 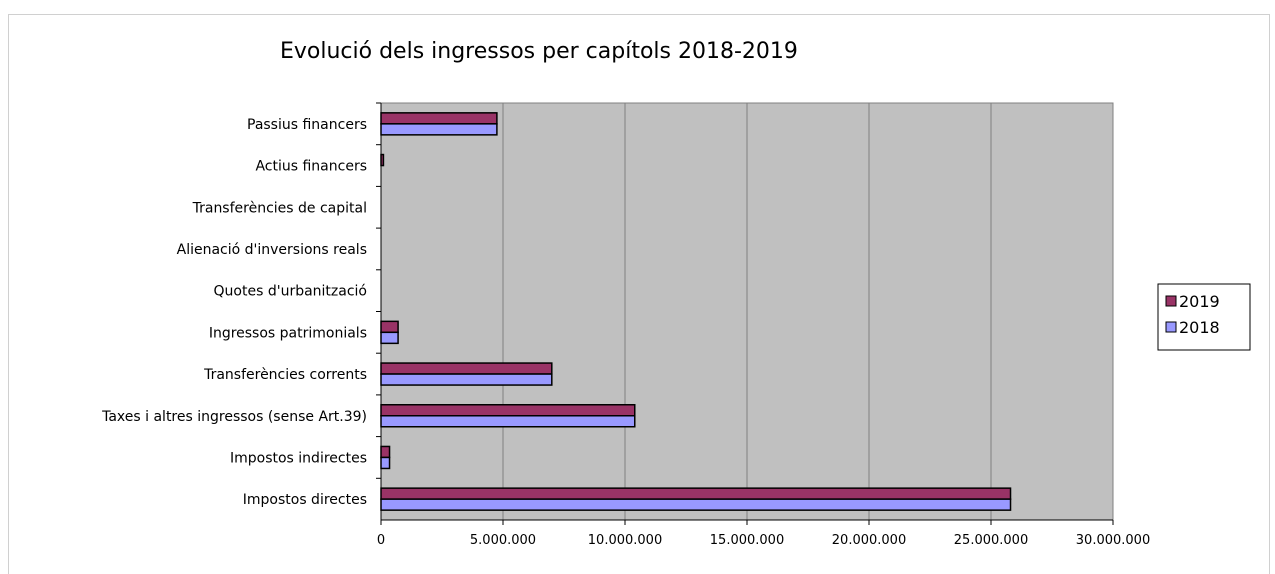 What do you see at coordinates (1171, 301) in the screenshot?
I see `legend-swatch-2019` at bounding box center [1171, 301].